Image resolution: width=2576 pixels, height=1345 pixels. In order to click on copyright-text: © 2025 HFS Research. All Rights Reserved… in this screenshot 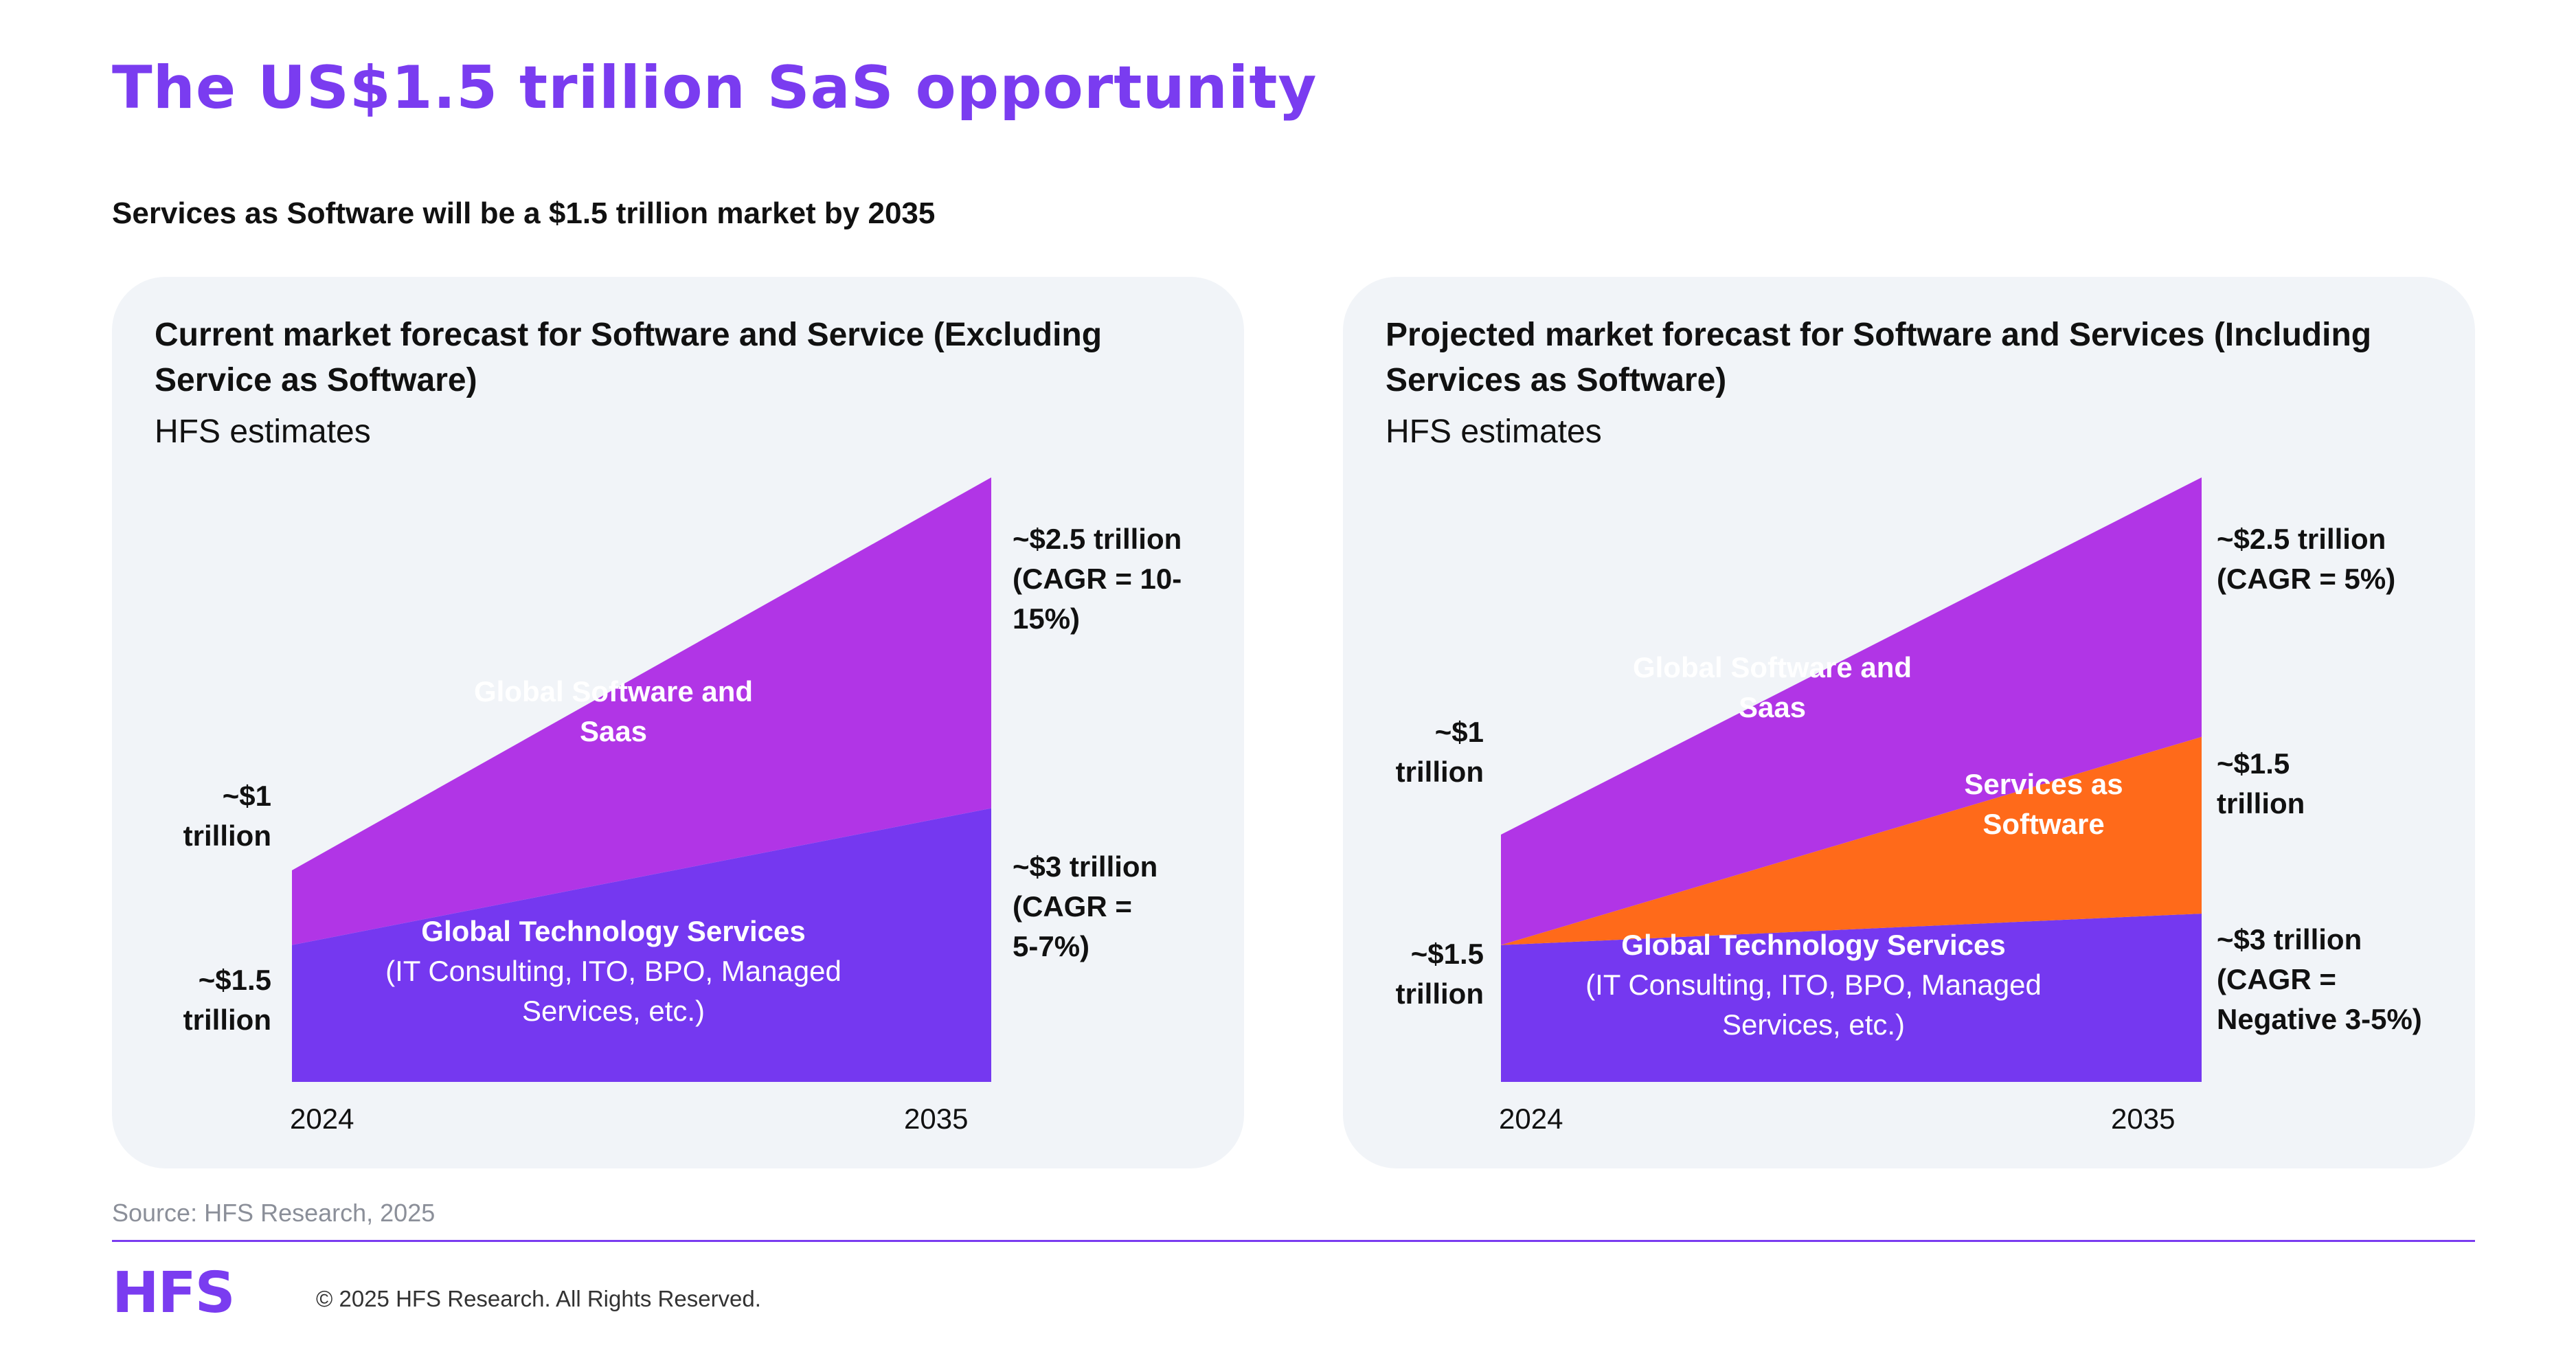, I will do `click(538, 1298)`.